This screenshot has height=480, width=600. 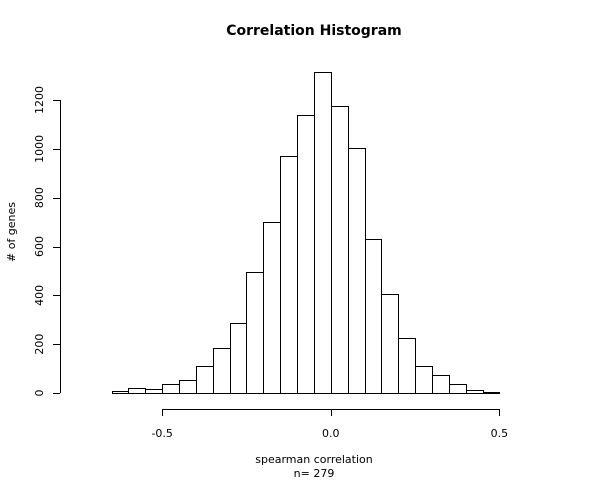 I want to click on x-tick-label: -0.5, so click(x=161, y=433).